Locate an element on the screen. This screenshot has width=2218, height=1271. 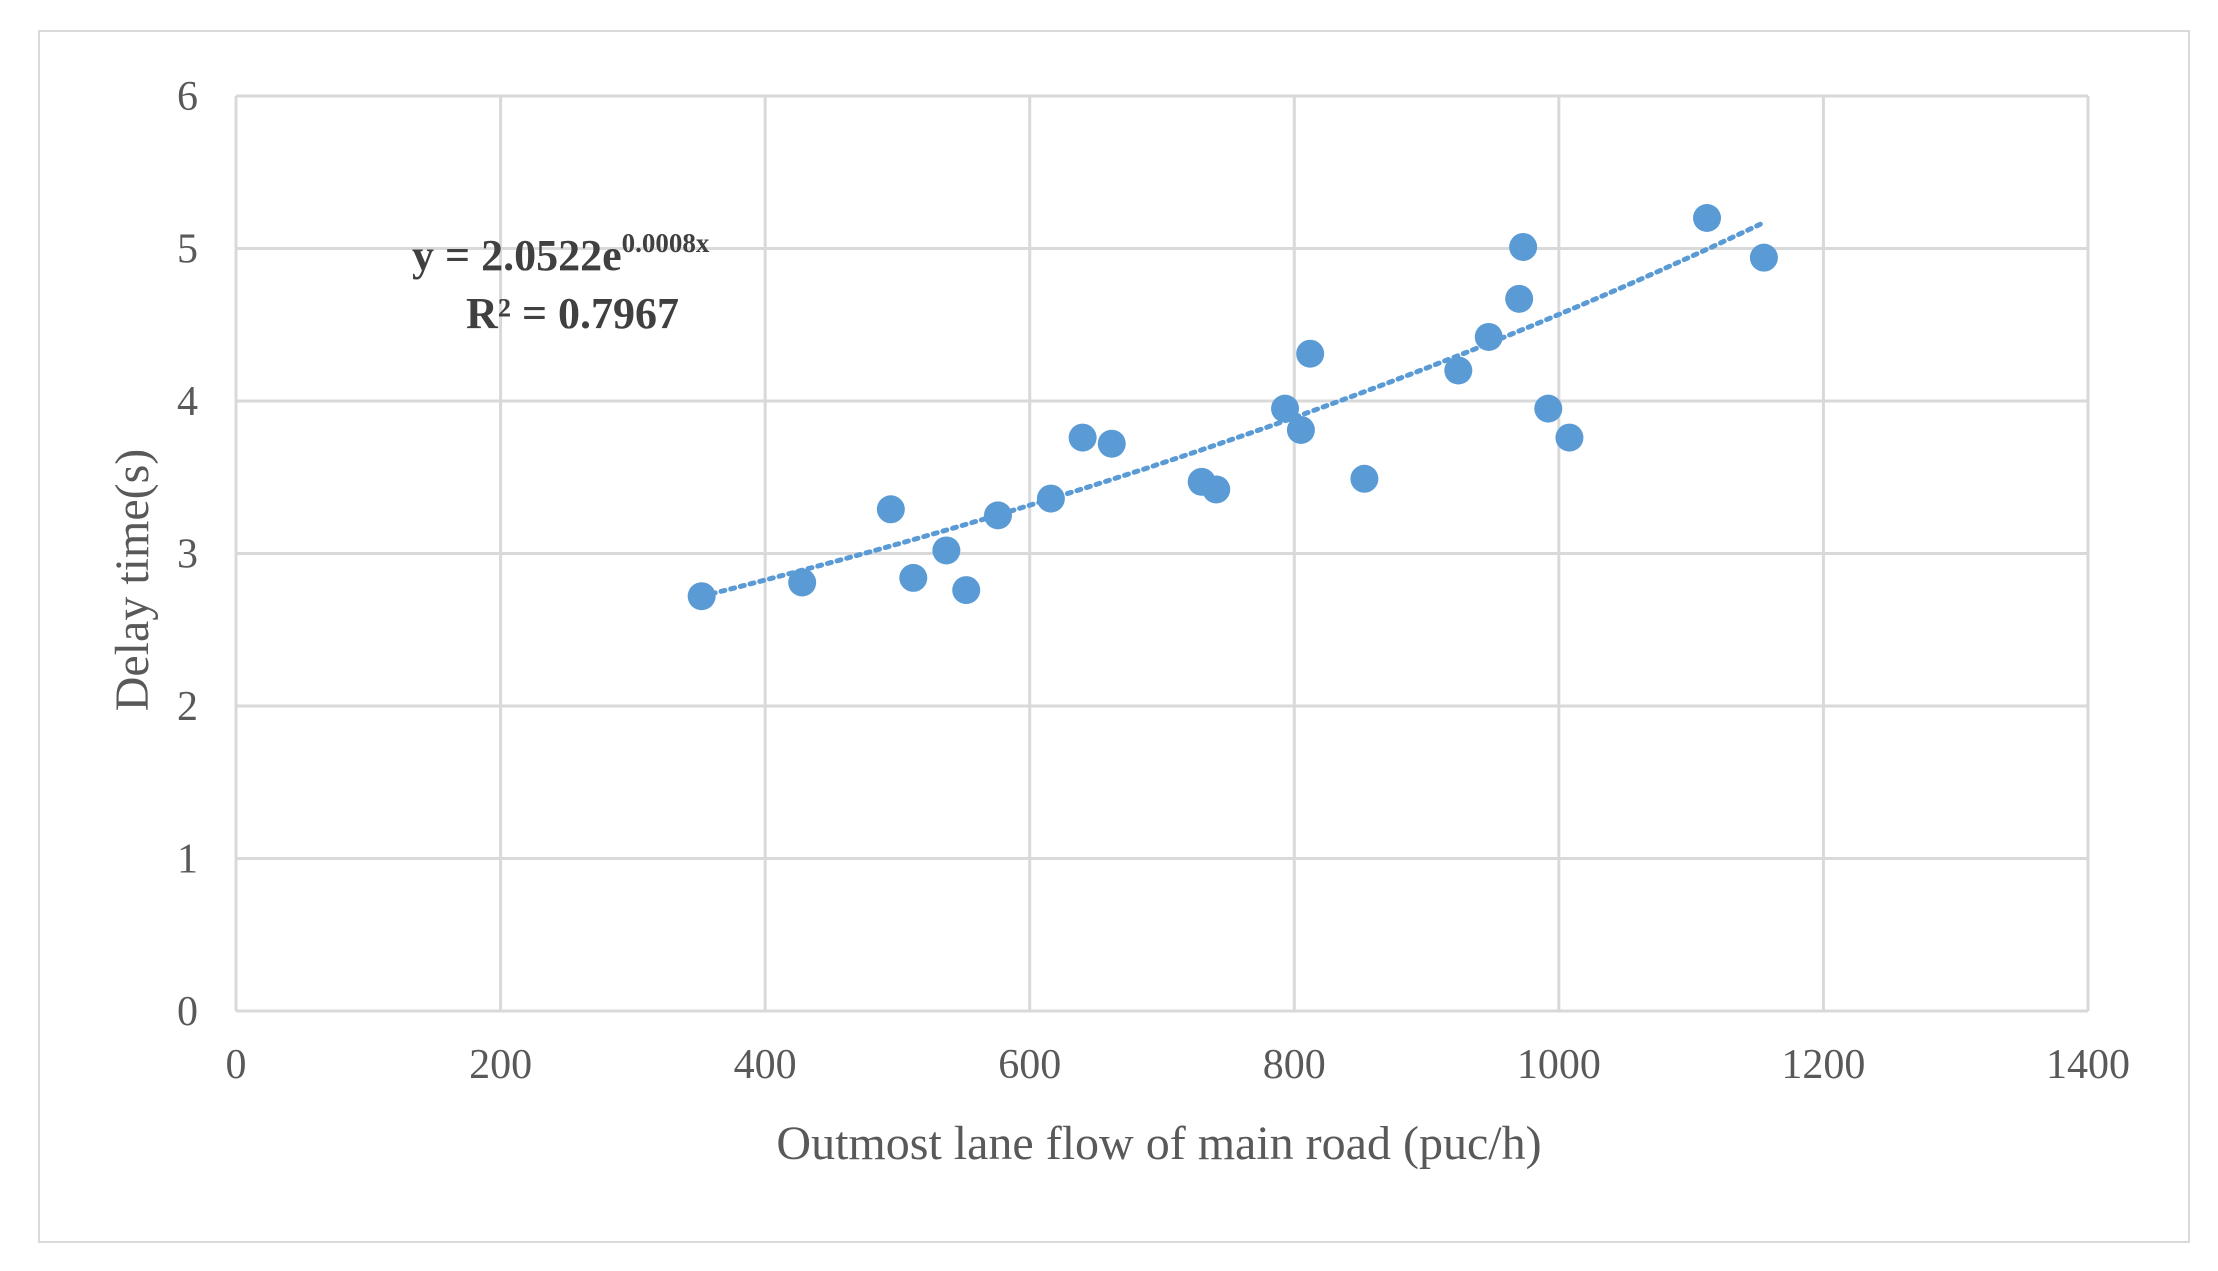
y-tick-label: 0 is located at coordinates (187, 1012).